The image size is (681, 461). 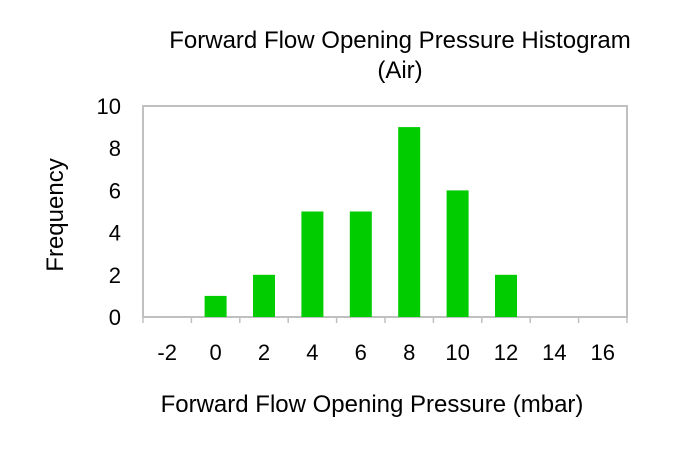 I want to click on y-axis-label: Frequency, so click(x=55, y=214).